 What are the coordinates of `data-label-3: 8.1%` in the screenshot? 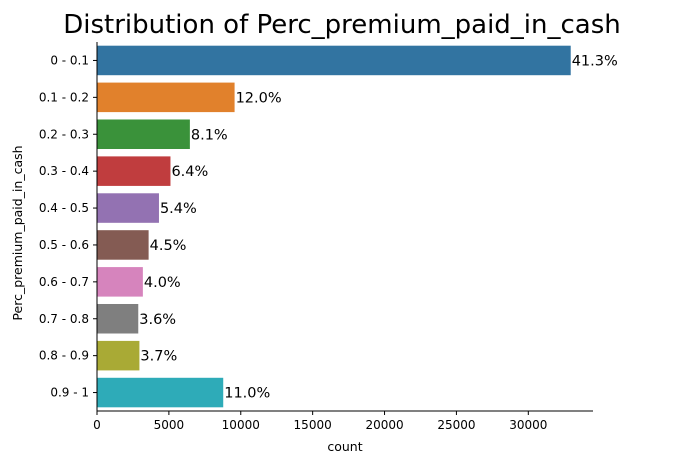 It's located at (209, 135).